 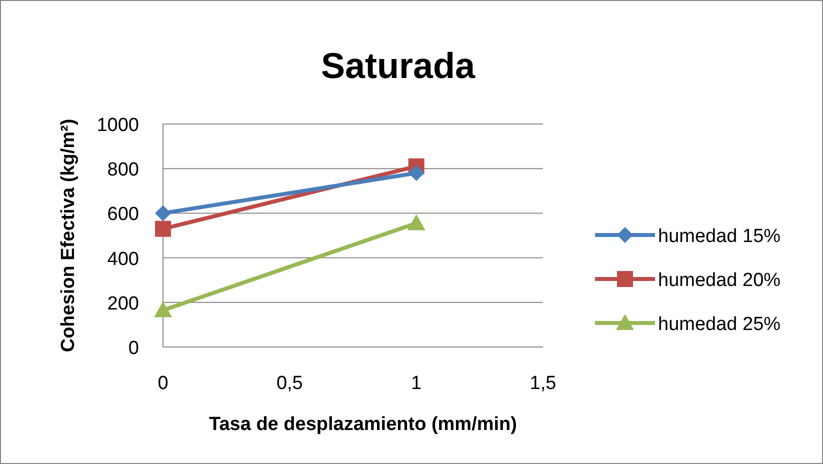 What do you see at coordinates (543, 383) in the screenshot?
I see `x-tick-label: 1,5` at bounding box center [543, 383].